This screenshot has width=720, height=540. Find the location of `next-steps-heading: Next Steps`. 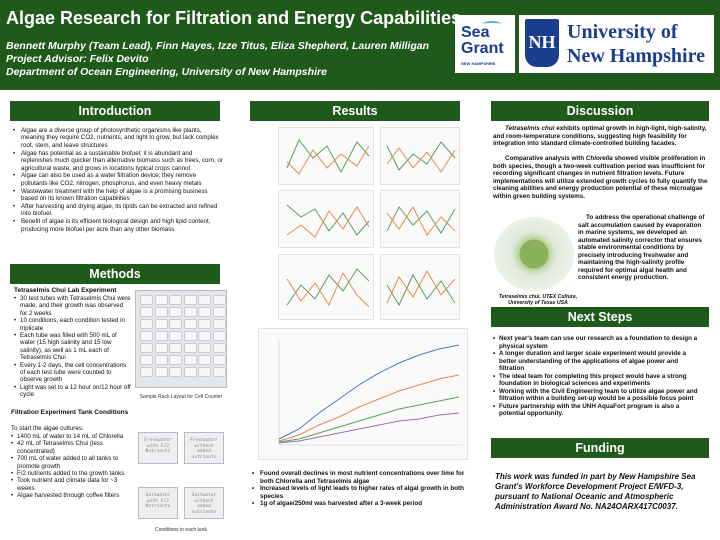

next-steps-heading: Next Steps is located at coordinates (600, 317).